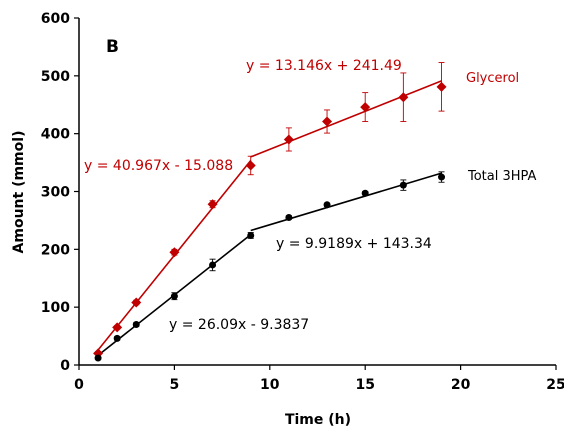  What do you see at coordinates (55, 250) in the screenshot?
I see `y-tick-label: 200` at bounding box center [55, 250].